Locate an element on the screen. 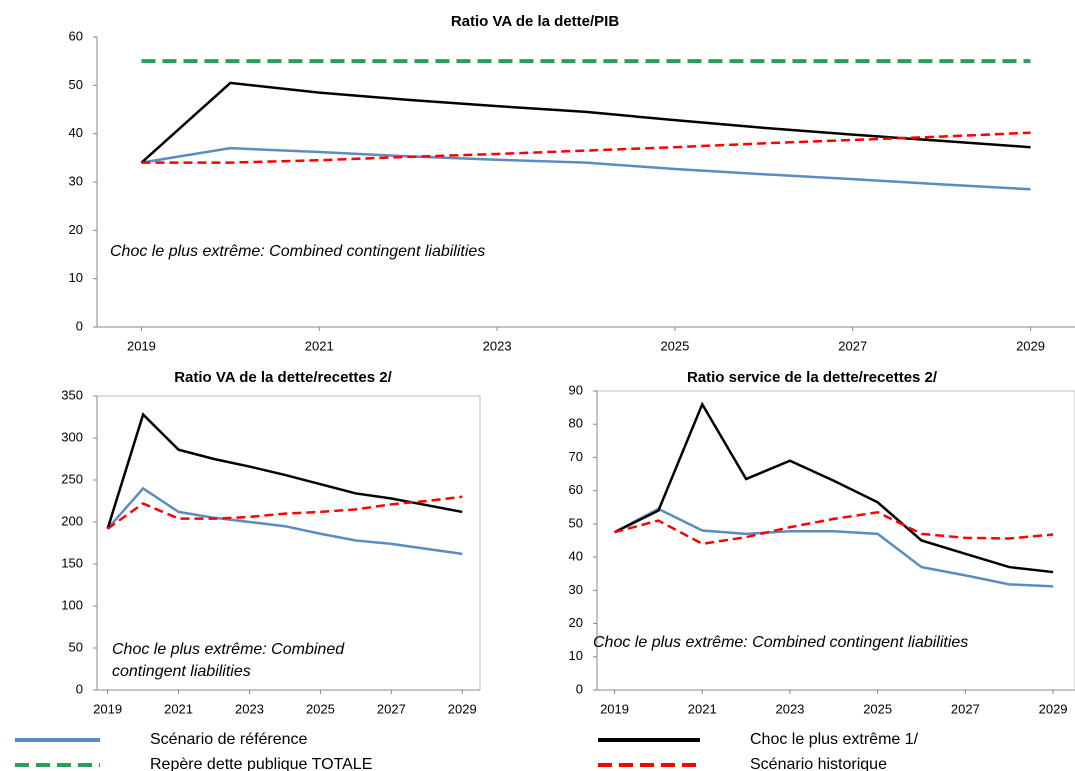 The width and height of the screenshot is (1075, 771). y-tick-label: 200 is located at coordinates (72, 520).